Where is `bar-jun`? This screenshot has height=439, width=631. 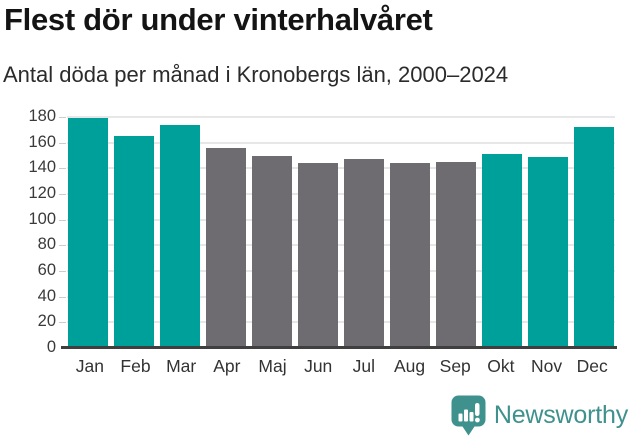 bar-jun is located at coordinates (318, 255).